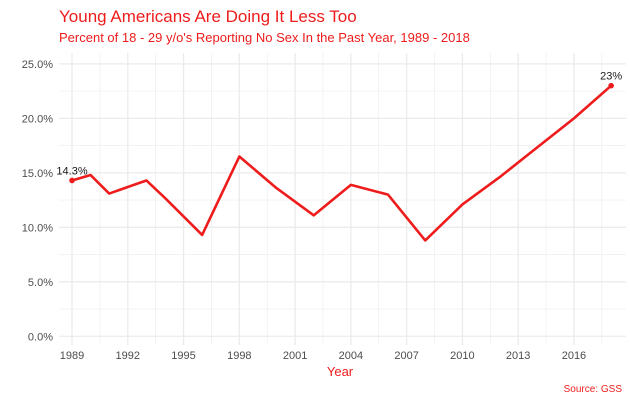  Describe the element at coordinates (37, 174) in the screenshot. I see `y-tick-label: 15.0%` at that location.